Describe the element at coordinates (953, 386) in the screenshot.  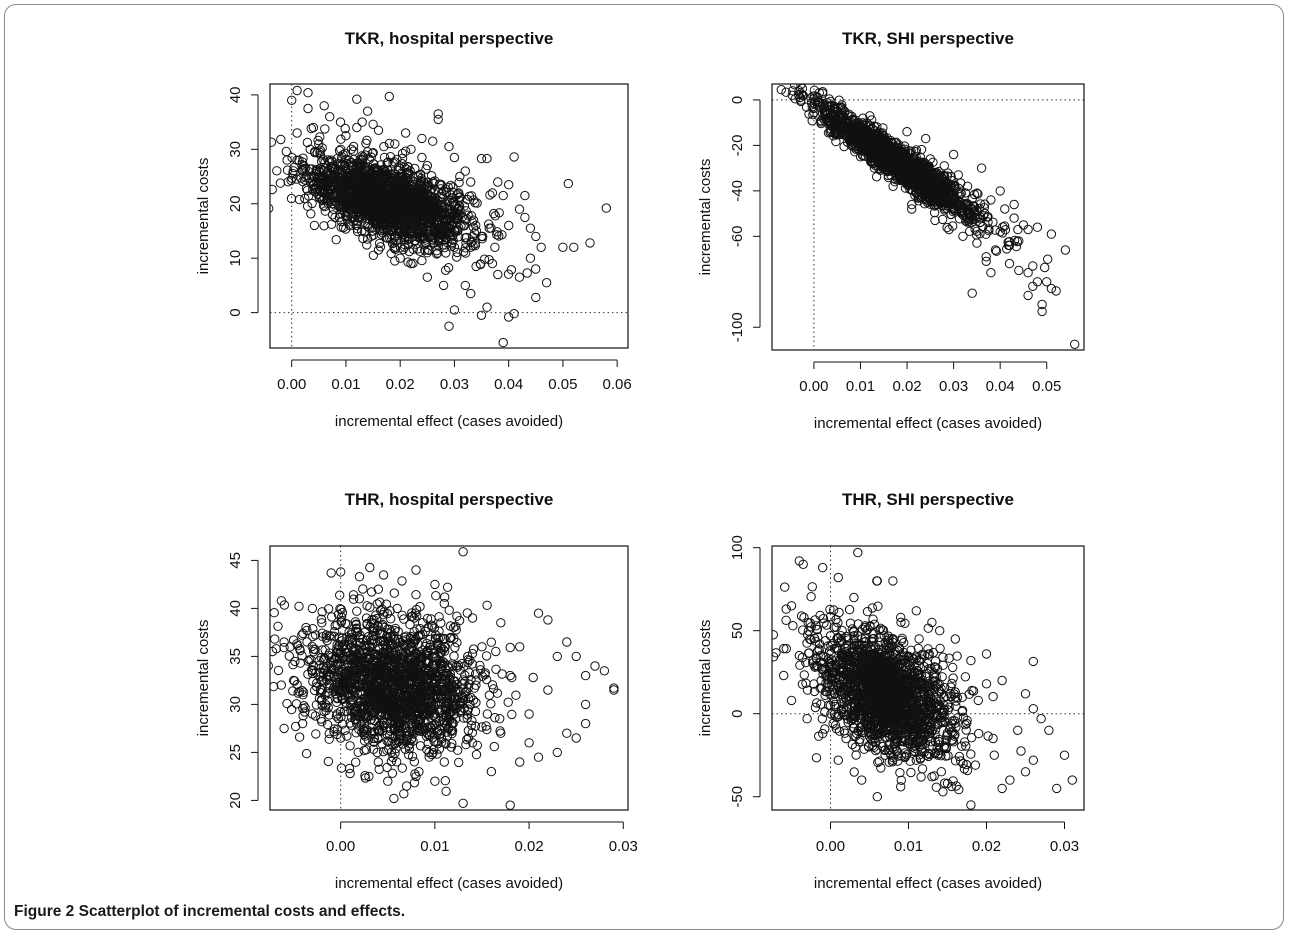
I see `x-tick-label: 0.03` at that location.